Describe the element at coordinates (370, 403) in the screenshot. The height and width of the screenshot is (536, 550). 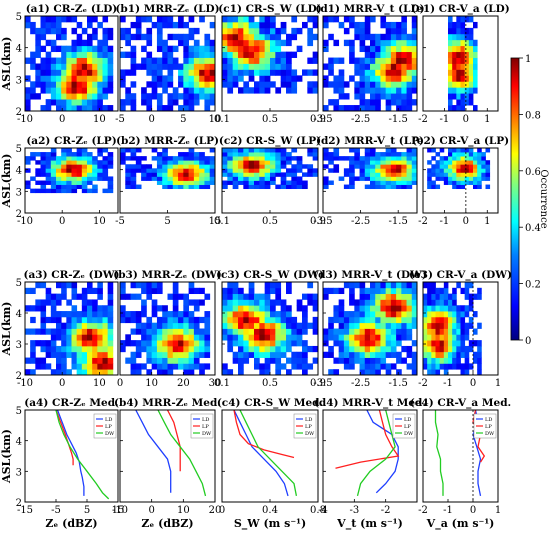
I see `panel-title: (d4) MRR-V_t Med.` at that location.